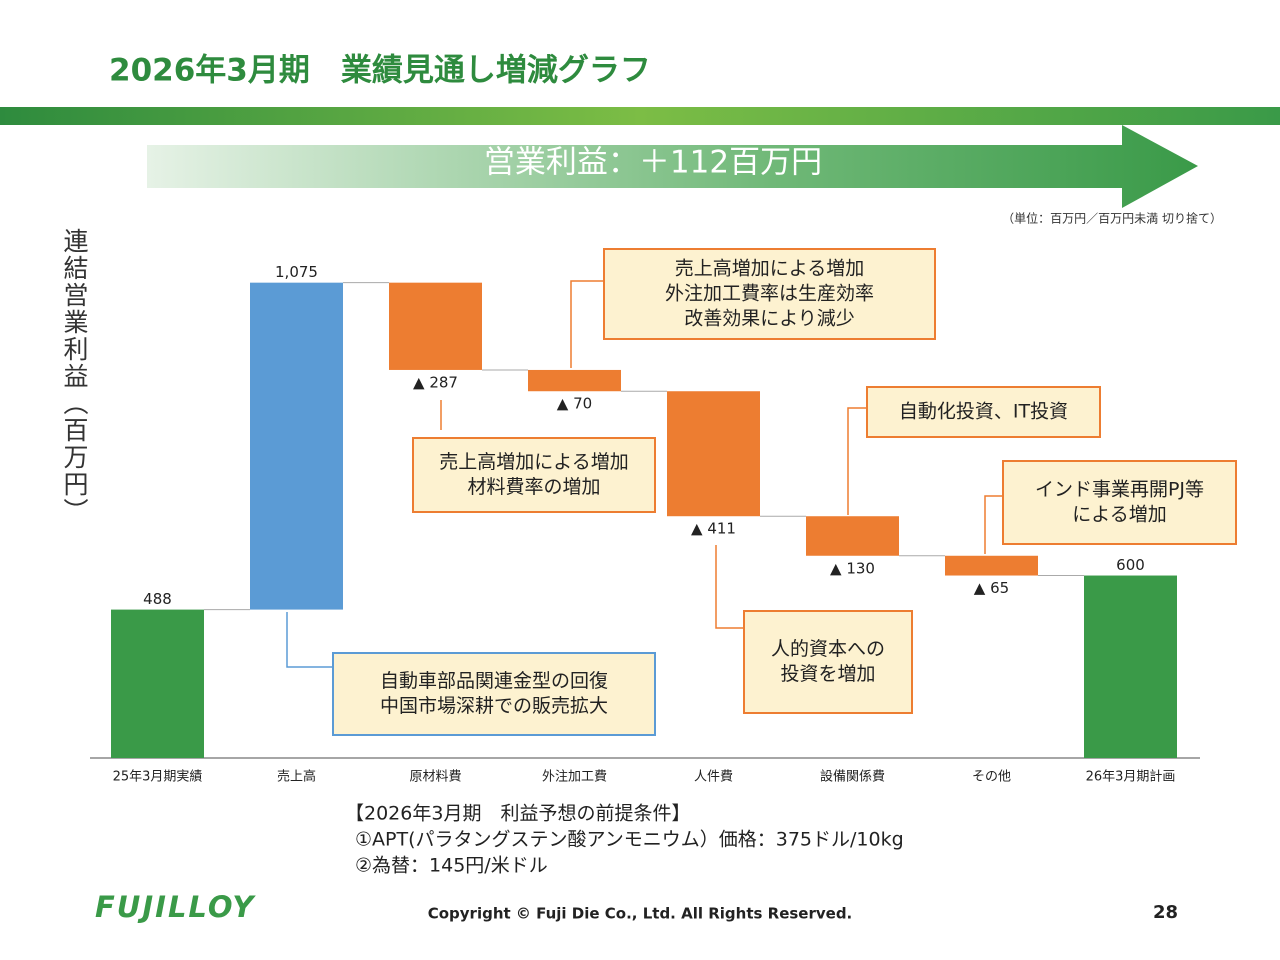 The height and width of the screenshot is (960, 1280). I want to click on callout-text: 中国市場深耕での販売拡大, so click(494, 706).